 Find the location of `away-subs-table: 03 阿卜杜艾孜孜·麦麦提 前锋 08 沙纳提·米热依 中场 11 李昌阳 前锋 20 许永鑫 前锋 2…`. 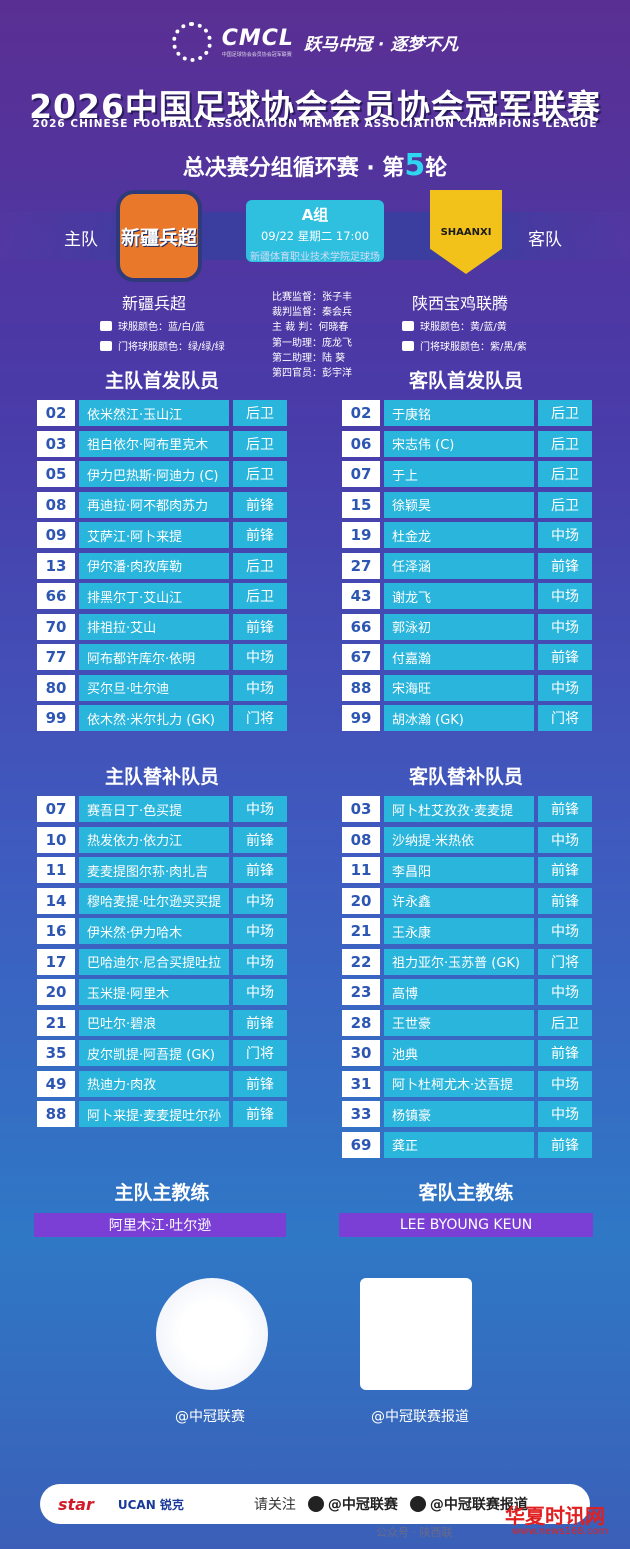

away-subs-table: 03 阿卜杜艾孜孜·麦麦提 前锋 08 沙纳提·米热依 中场 11 李昌阳 前锋 20 许永鑫 前锋 2… is located at coordinates (467, 979).